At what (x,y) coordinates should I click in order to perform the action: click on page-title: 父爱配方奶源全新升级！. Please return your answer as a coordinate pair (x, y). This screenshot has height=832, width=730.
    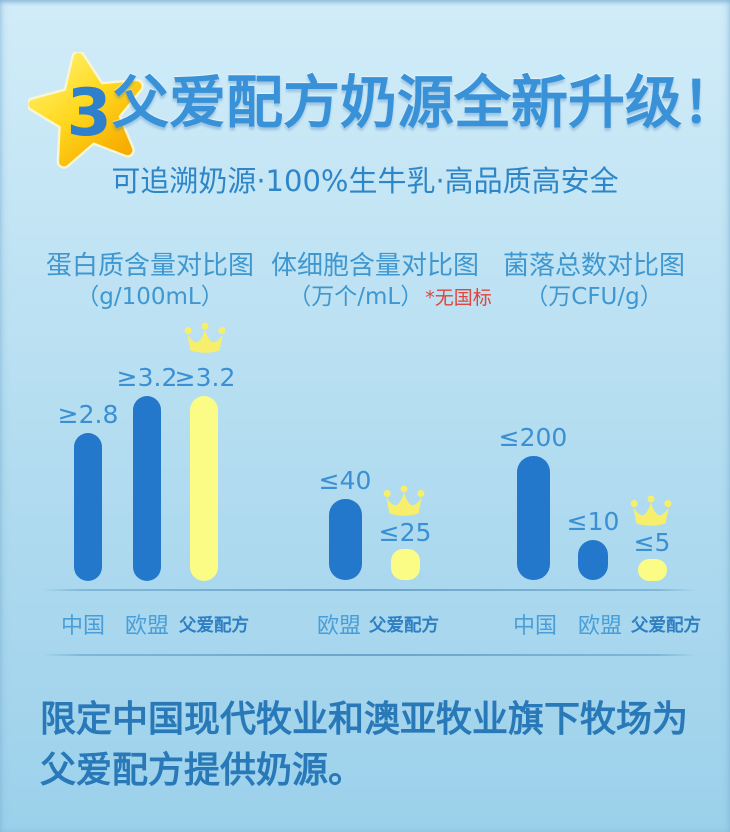
    Looking at the image, I should click on (421, 103).